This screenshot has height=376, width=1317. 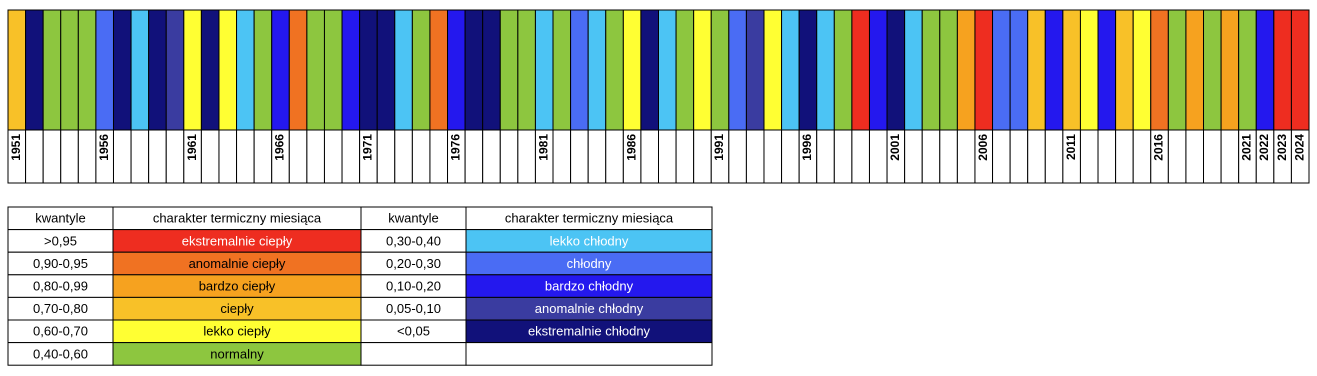 I want to click on class-label: normalny, so click(x=237, y=353).